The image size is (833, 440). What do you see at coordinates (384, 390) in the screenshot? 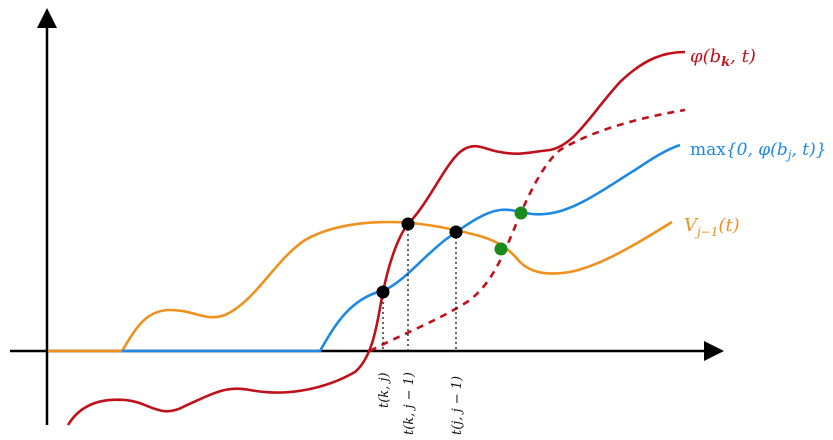
I see `tick-label-t-kj: t(k, j)` at bounding box center [384, 390].